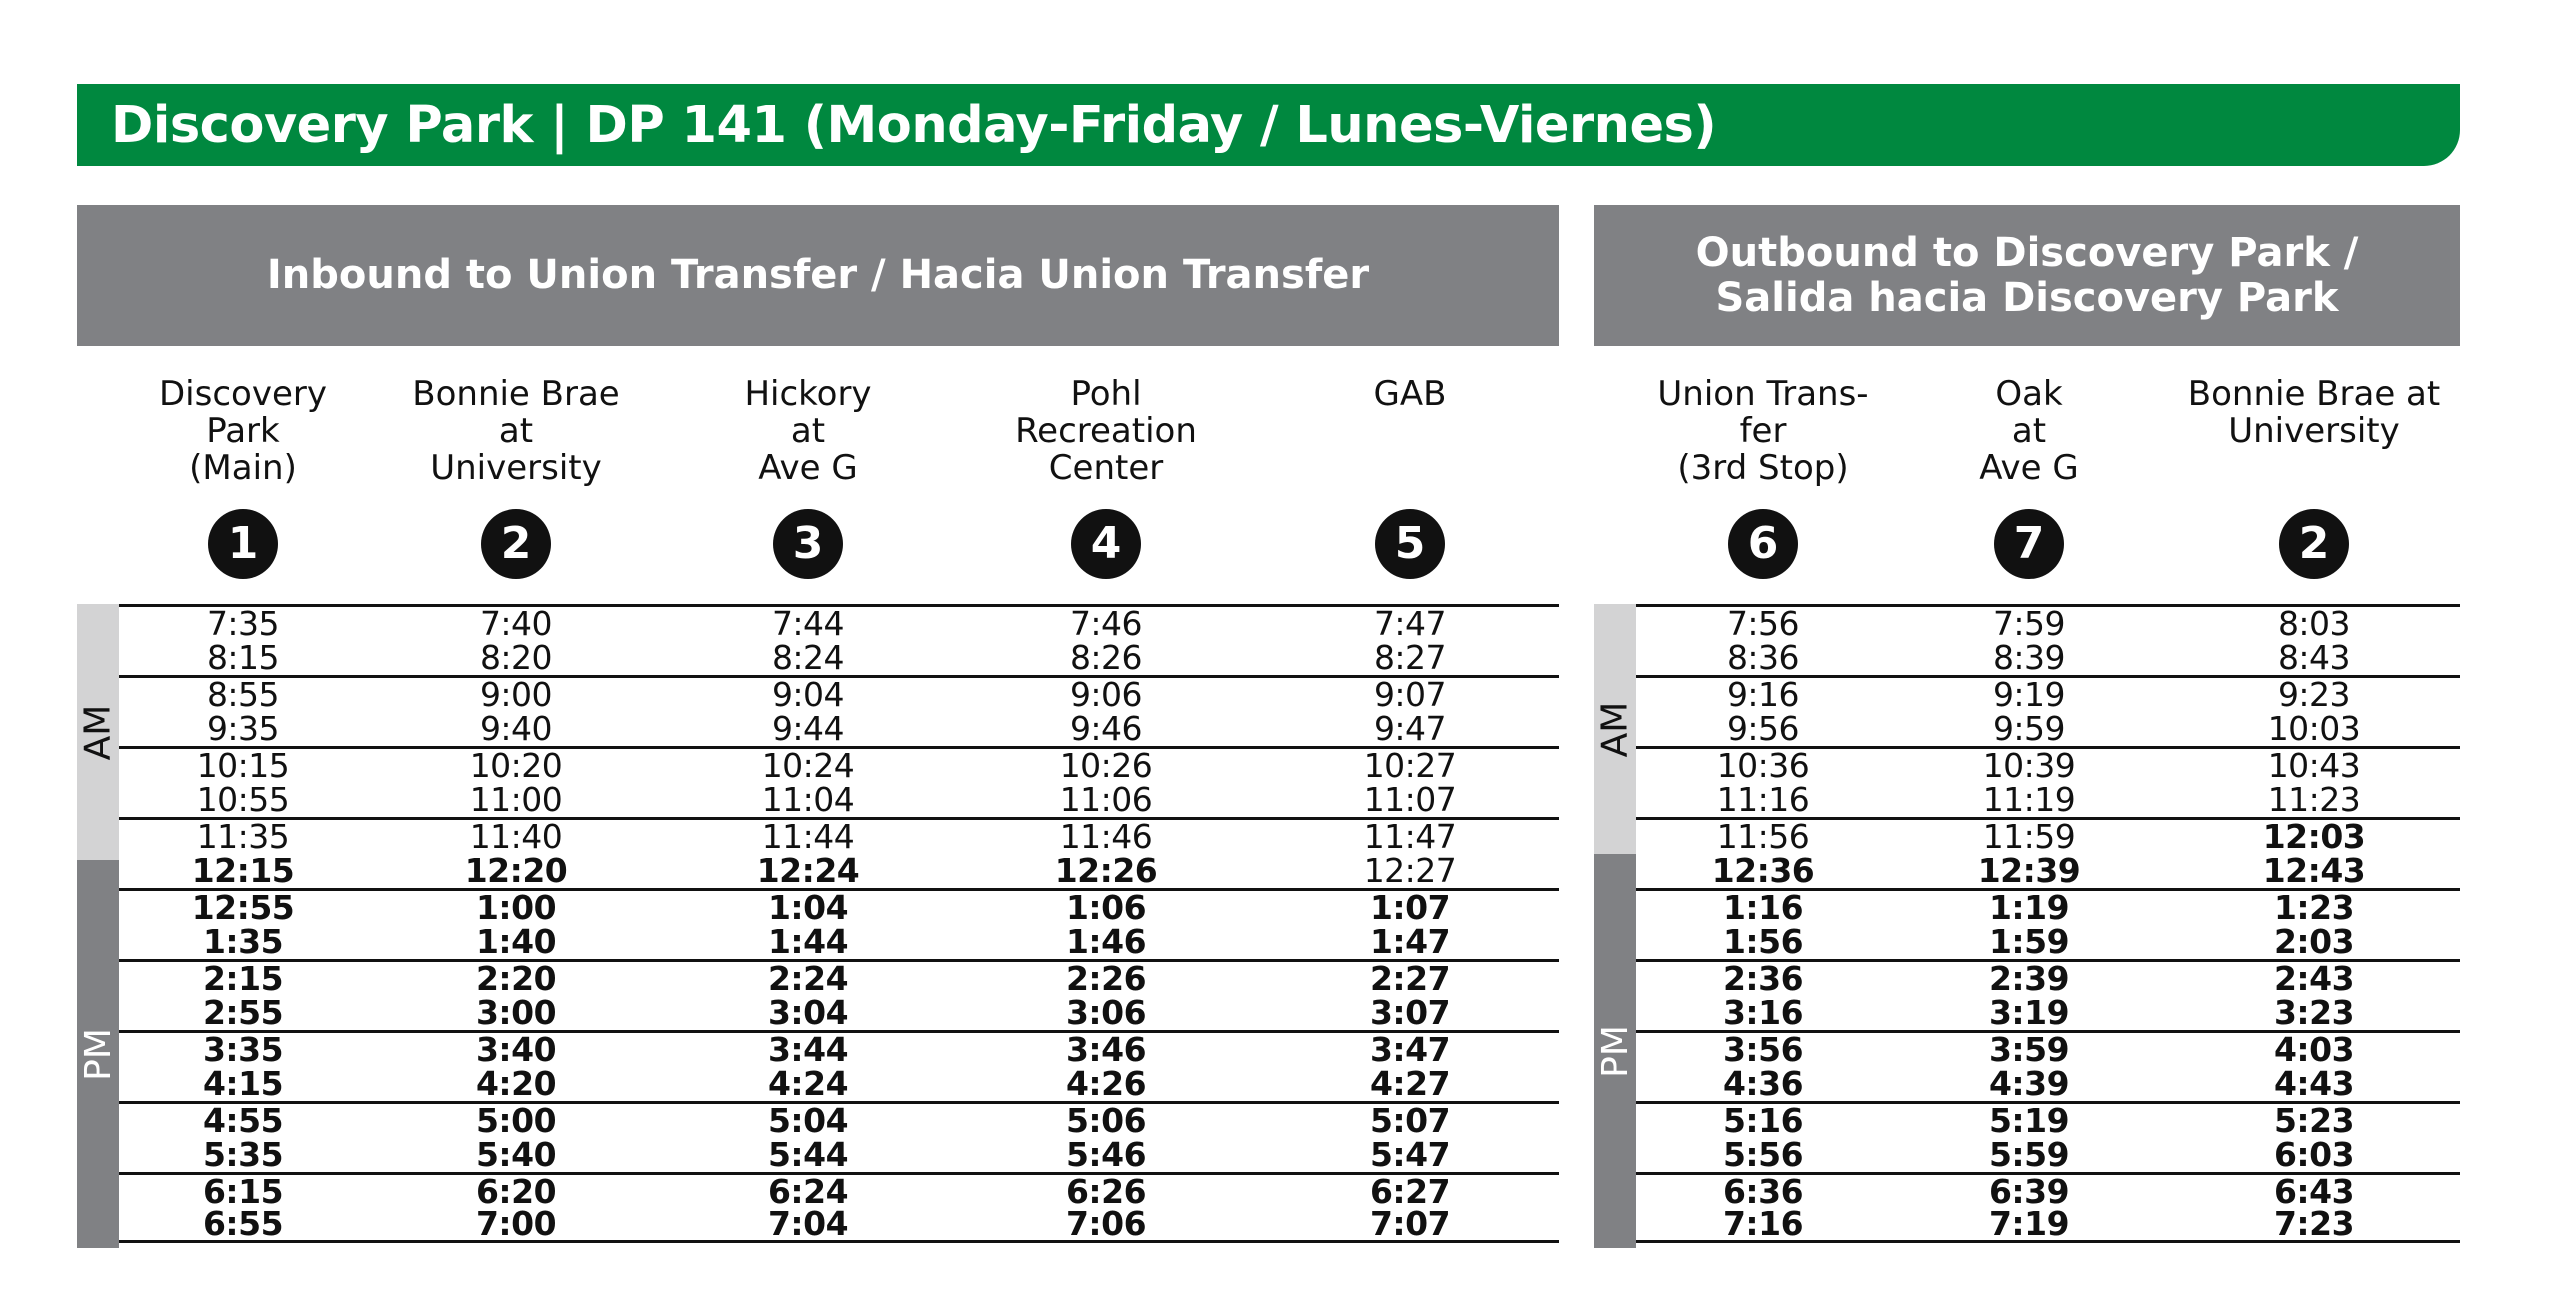  What do you see at coordinates (839, 729) in the screenshot?
I see `table-row: 9:35 9:40 9:44 9:46 9:47` at bounding box center [839, 729].